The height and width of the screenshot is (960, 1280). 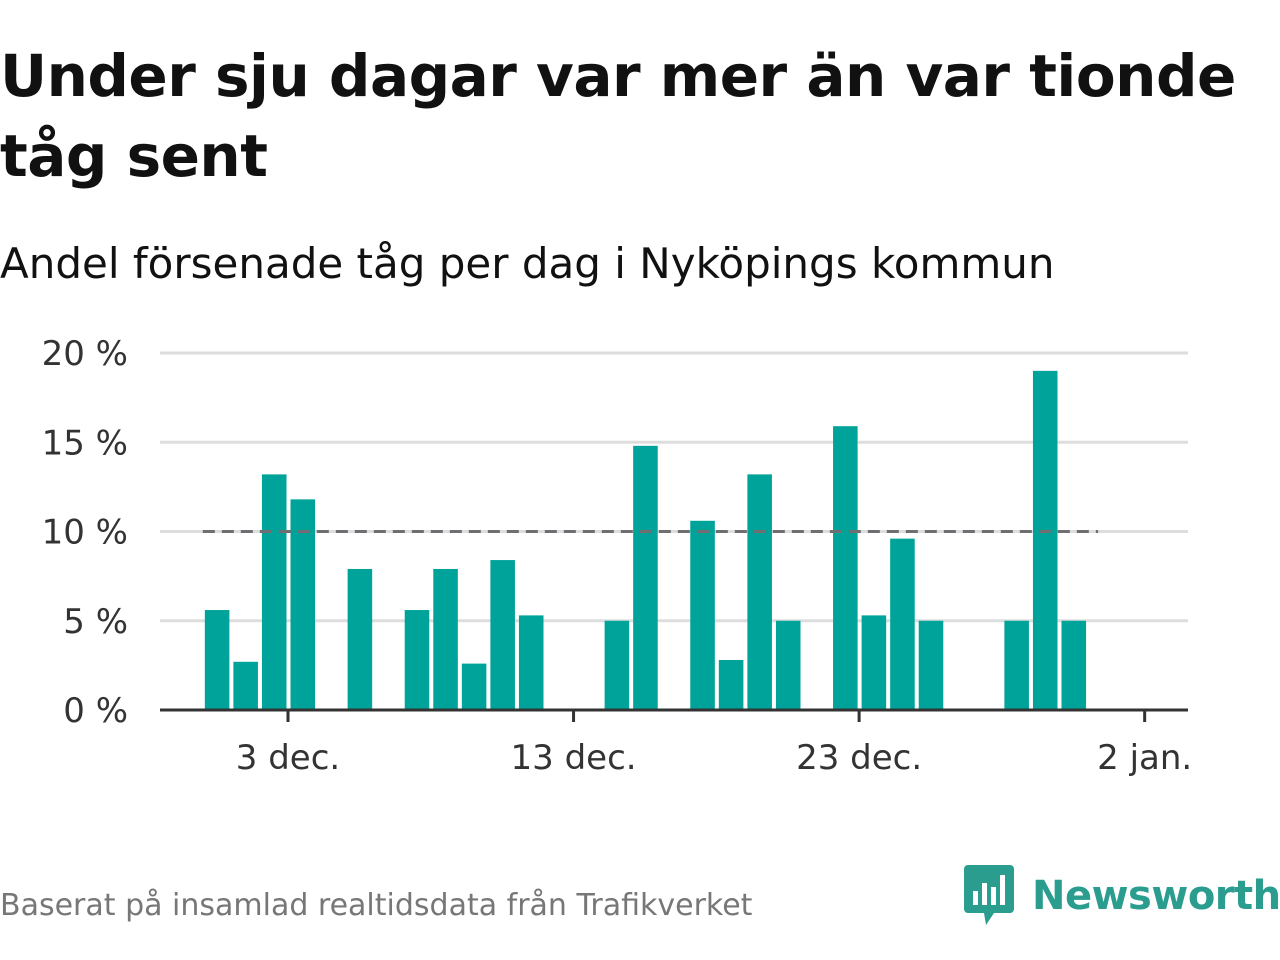 What do you see at coordinates (95, 711) in the screenshot?
I see `y-tick-label: 0 %` at bounding box center [95, 711].